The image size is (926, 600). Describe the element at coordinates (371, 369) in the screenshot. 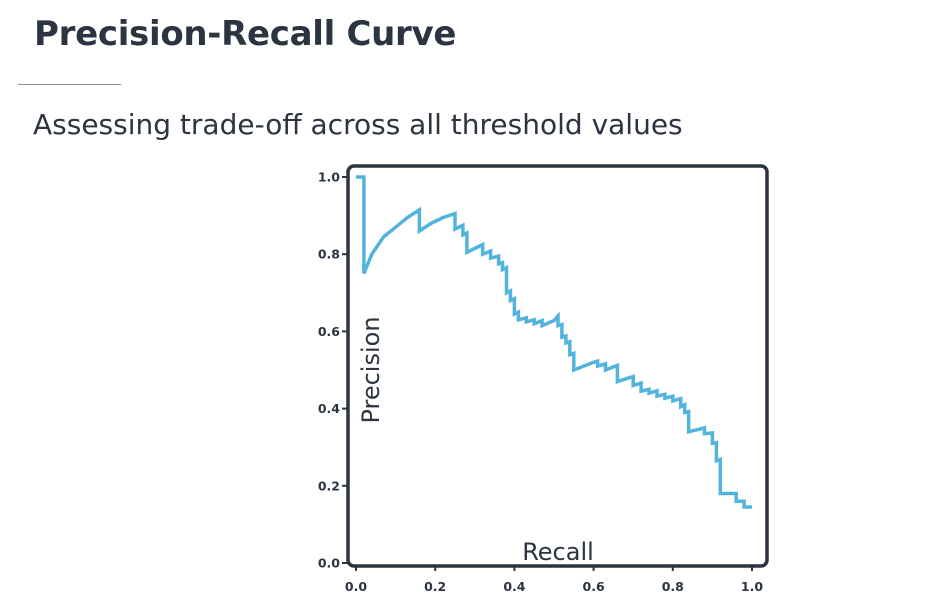

I see `y-axis-label: Precision` at that location.